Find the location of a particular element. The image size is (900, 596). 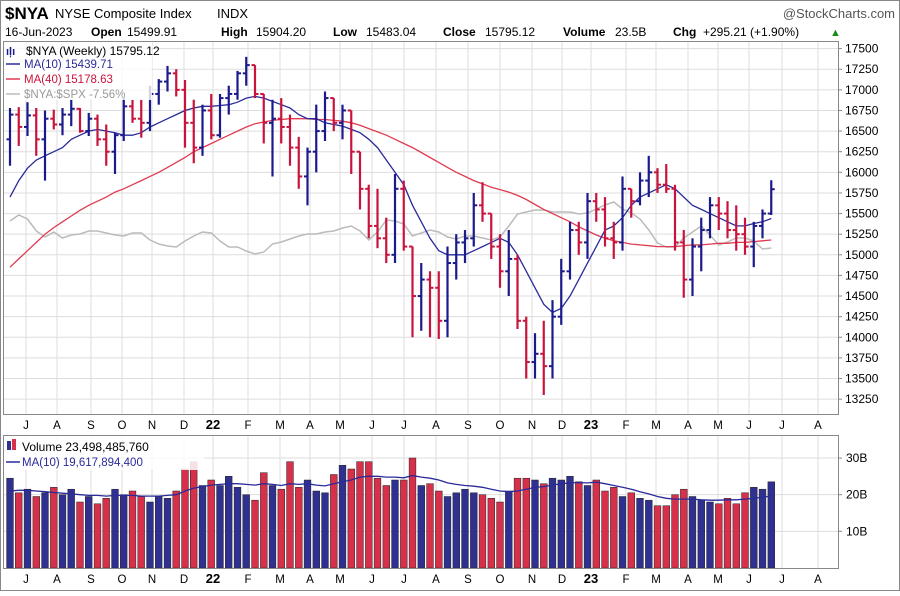

watermark: @StockCharts.com is located at coordinates (839, 13).